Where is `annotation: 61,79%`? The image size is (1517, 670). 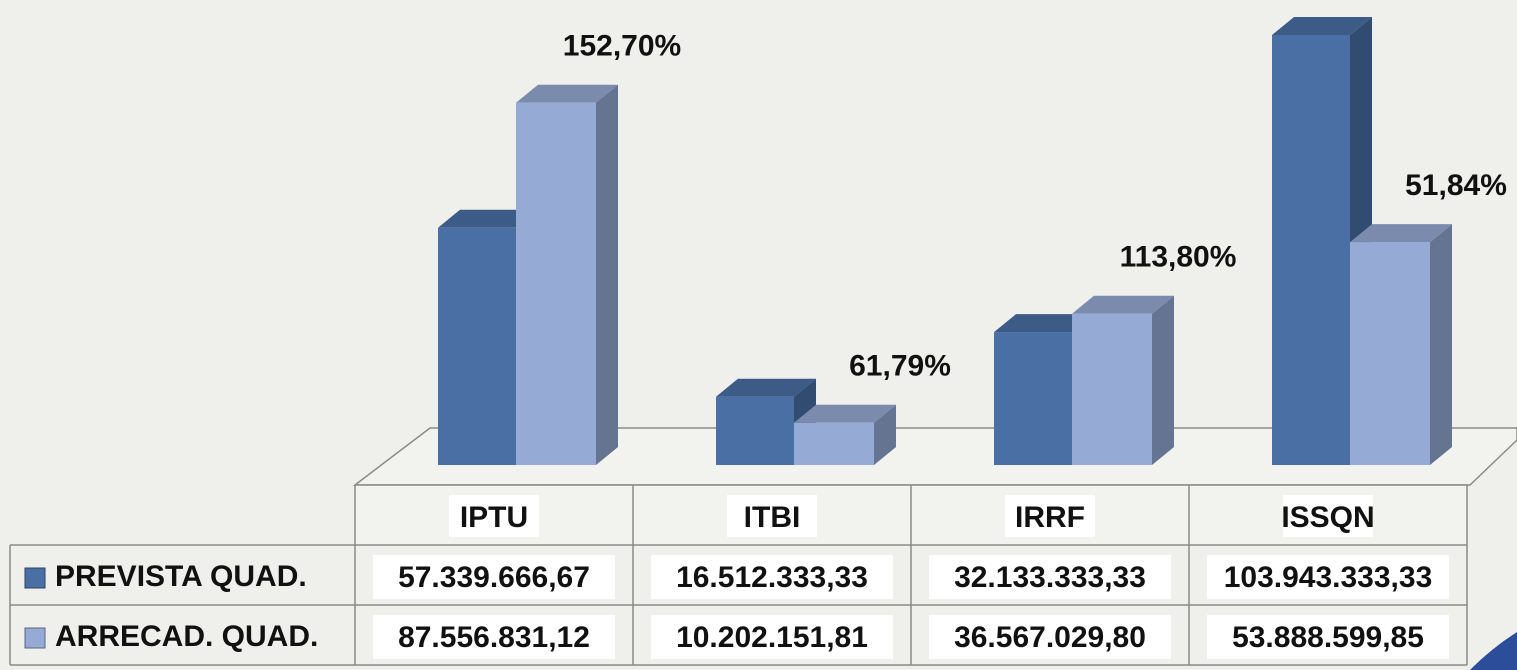
annotation: 61,79% is located at coordinates (900, 366).